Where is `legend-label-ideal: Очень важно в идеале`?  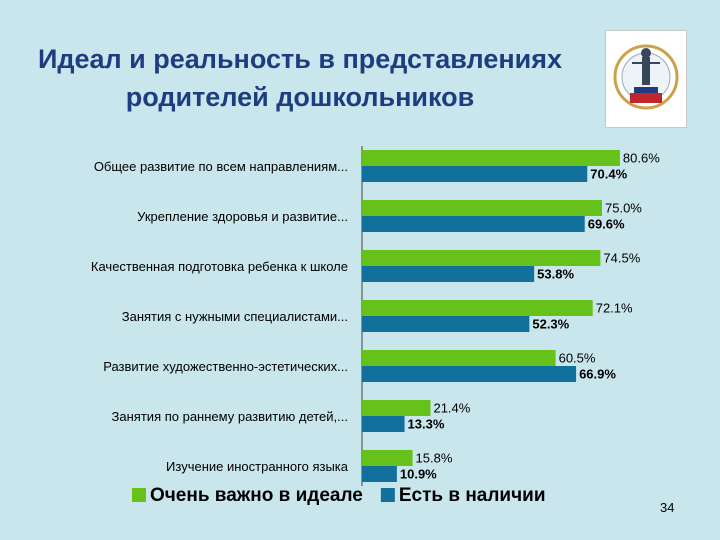
legend-label-ideal: Очень важно в идеале is located at coordinates (256, 495).